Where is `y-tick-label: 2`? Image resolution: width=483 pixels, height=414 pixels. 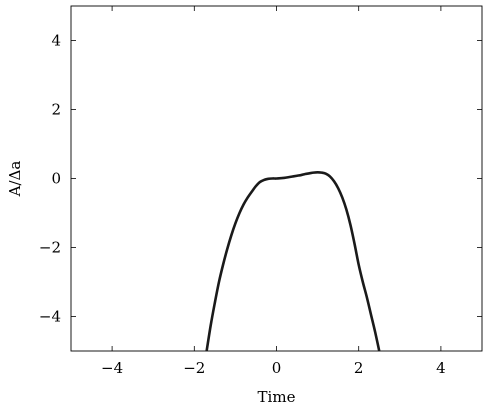
y-tick-label: 2 is located at coordinates (56, 110).